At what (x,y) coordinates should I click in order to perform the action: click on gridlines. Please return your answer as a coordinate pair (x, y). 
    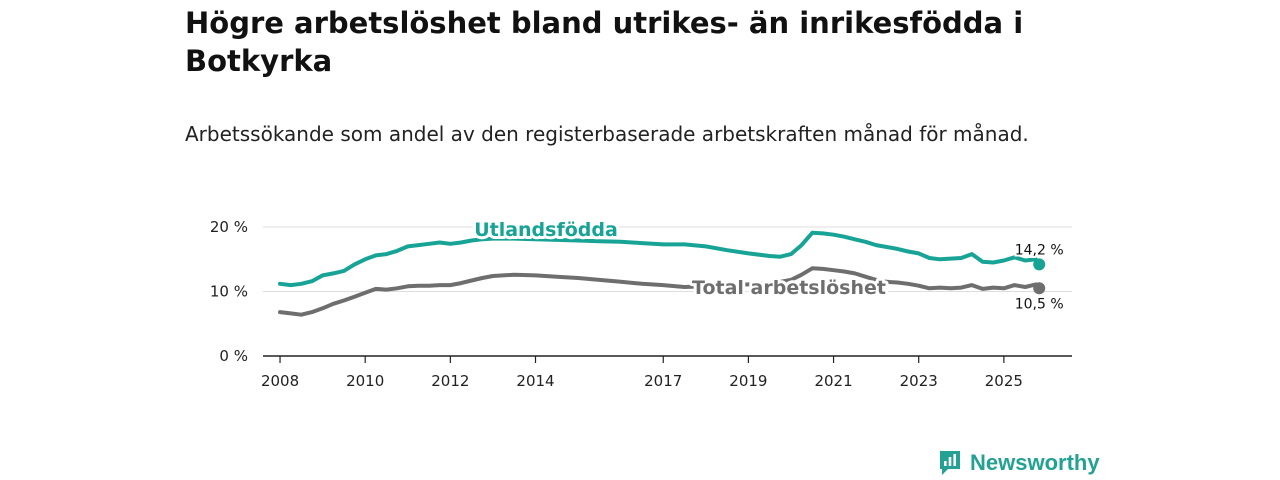
    Looking at the image, I should click on (667, 259).